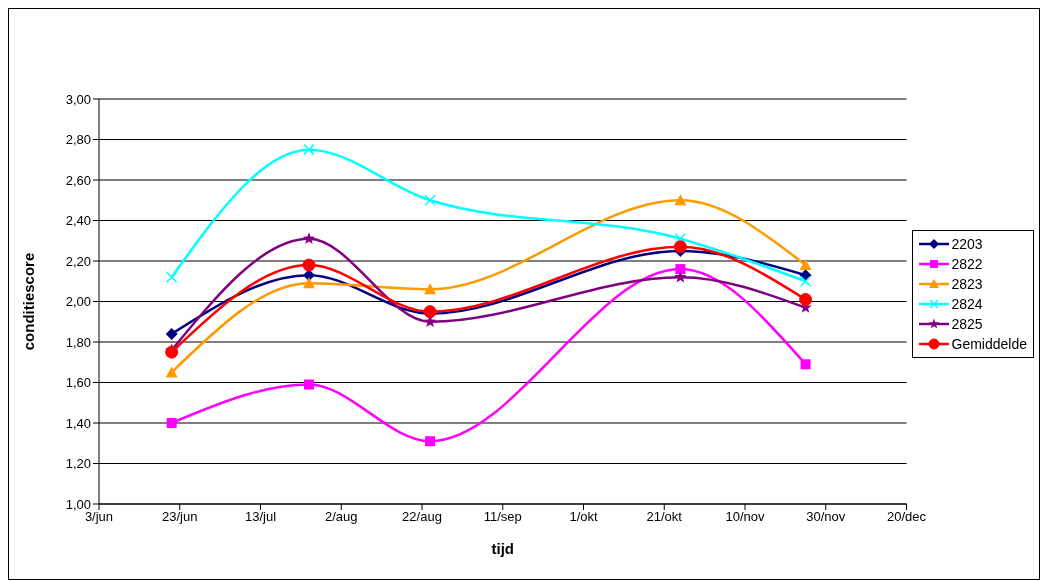  I want to click on x-tick-label: 21/okt, so click(664, 517).